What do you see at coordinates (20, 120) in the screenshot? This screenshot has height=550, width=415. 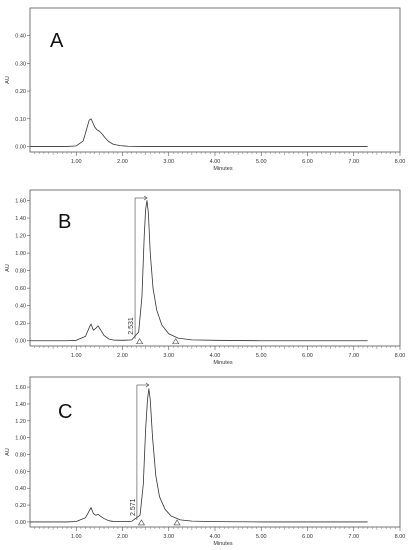 I see `y-tick-label: 0.10` at bounding box center [20, 120].